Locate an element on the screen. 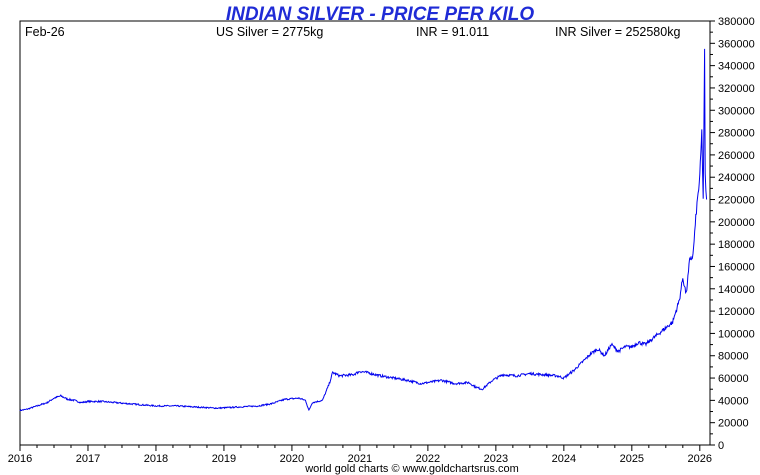 The image size is (760, 475). us-silver-label: US Silver = 2775kg is located at coordinates (269, 32).